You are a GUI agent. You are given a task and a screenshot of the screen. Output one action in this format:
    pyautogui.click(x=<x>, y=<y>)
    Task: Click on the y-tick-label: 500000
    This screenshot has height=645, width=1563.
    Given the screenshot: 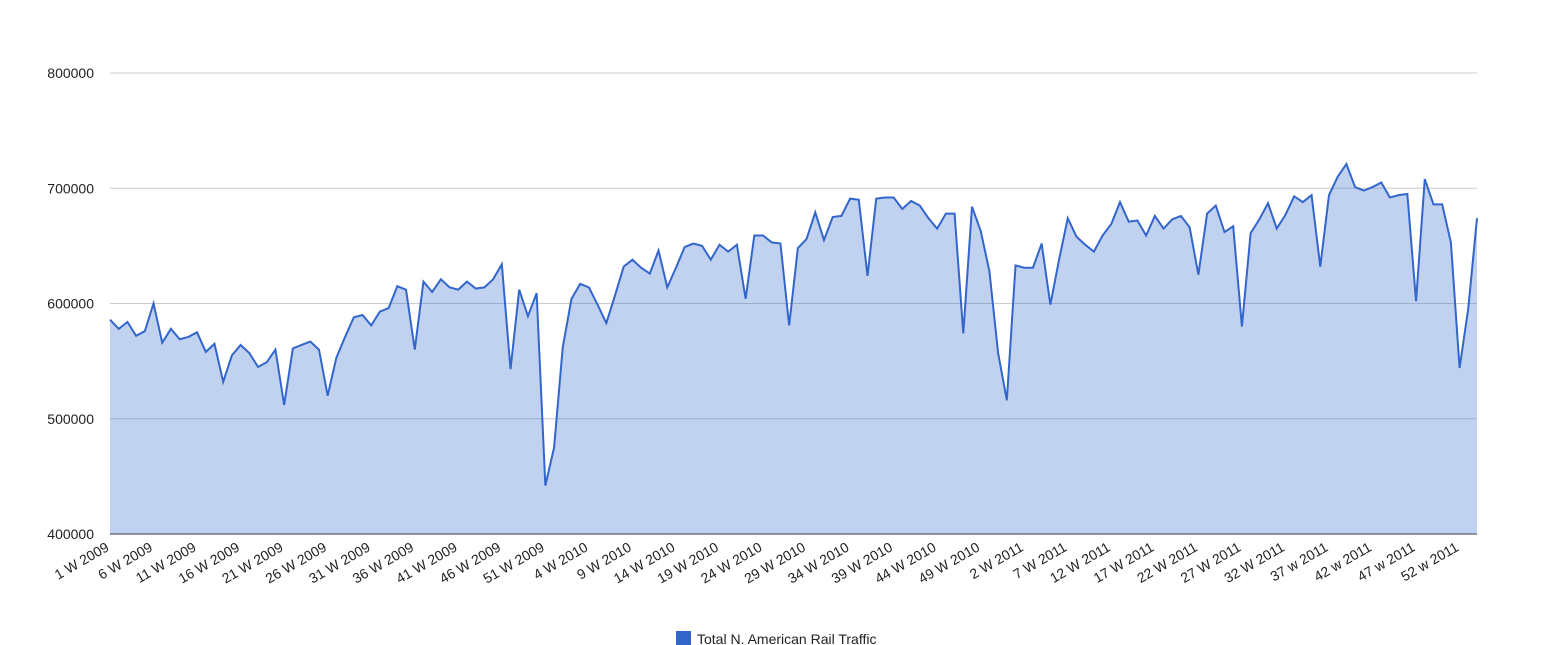 What is the action you would take?
    pyautogui.click(x=70, y=419)
    